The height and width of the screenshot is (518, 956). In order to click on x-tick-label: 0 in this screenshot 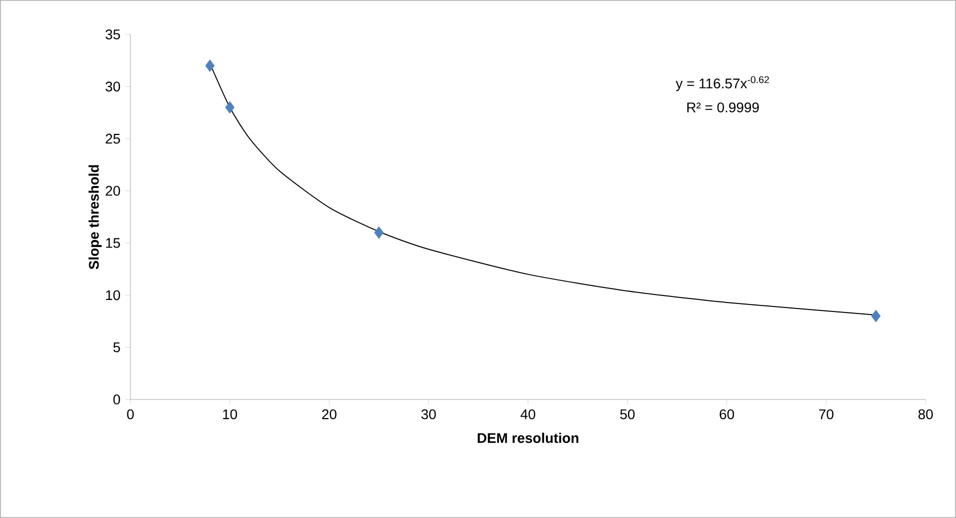, I will do `click(130, 414)`.